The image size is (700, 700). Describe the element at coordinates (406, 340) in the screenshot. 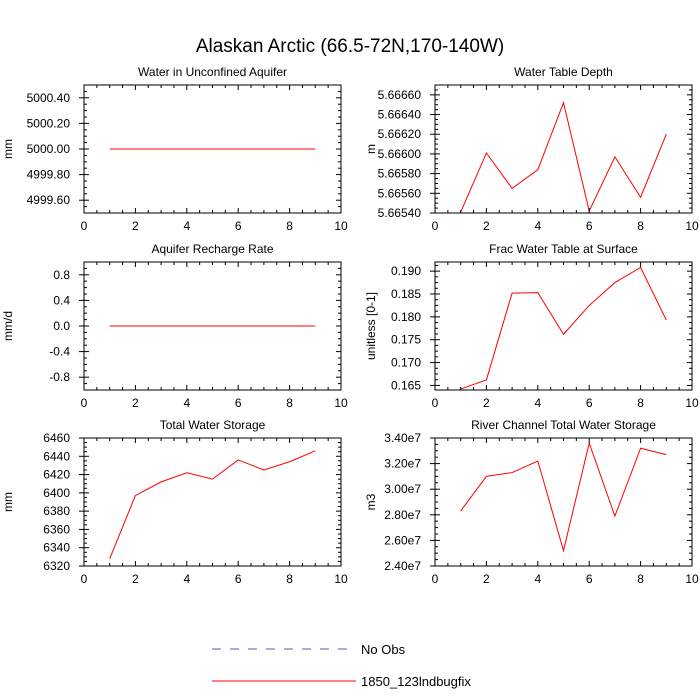

I see `y-tick-label: 0.175` at that location.